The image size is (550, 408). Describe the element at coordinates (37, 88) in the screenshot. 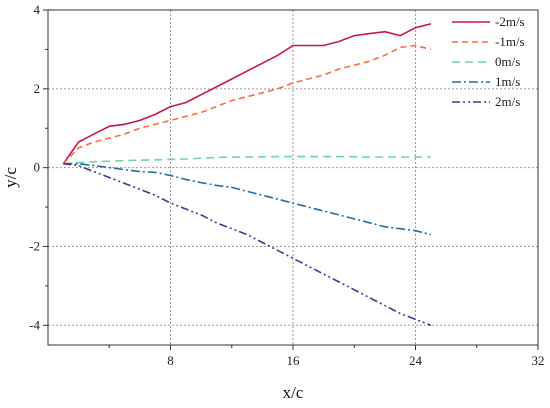

I see `y-tick-label: 2` at that location.